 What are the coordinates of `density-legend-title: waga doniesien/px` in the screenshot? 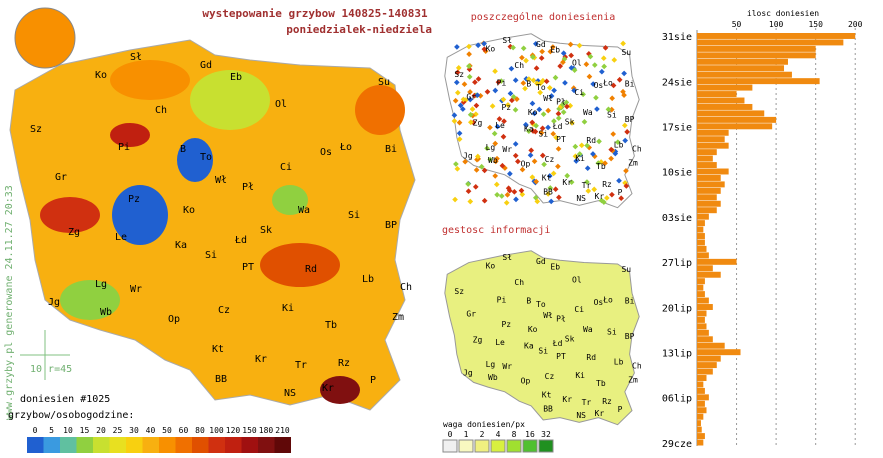 It's located at (484, 424).